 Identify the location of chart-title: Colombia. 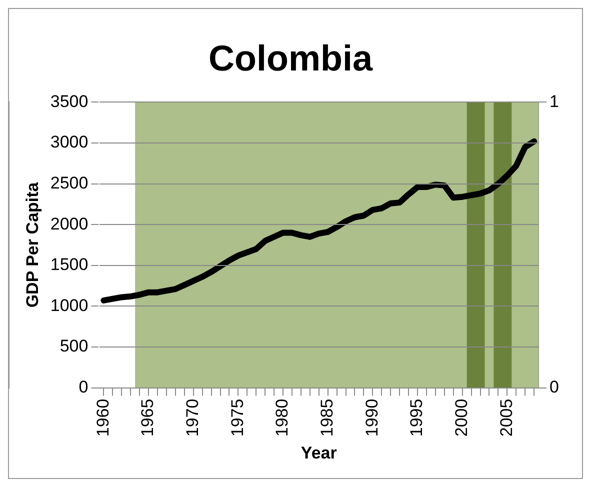
(291, 58).